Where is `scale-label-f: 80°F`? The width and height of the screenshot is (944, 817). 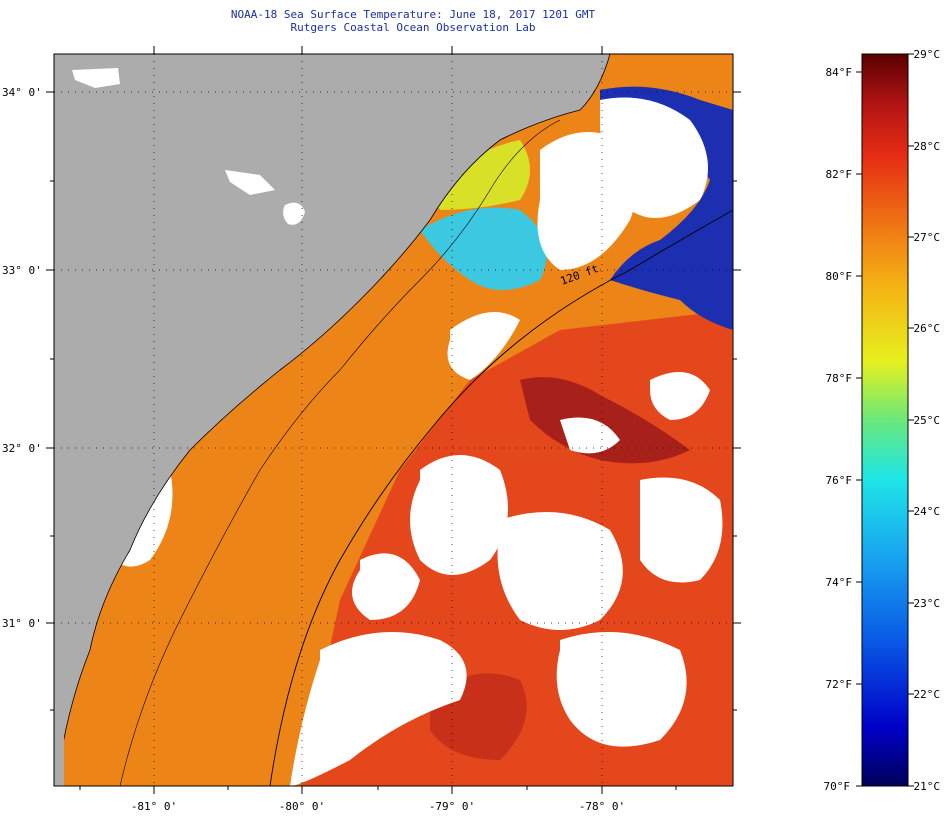 scale-label-f: 80°F is located at coordinates (839, 276).